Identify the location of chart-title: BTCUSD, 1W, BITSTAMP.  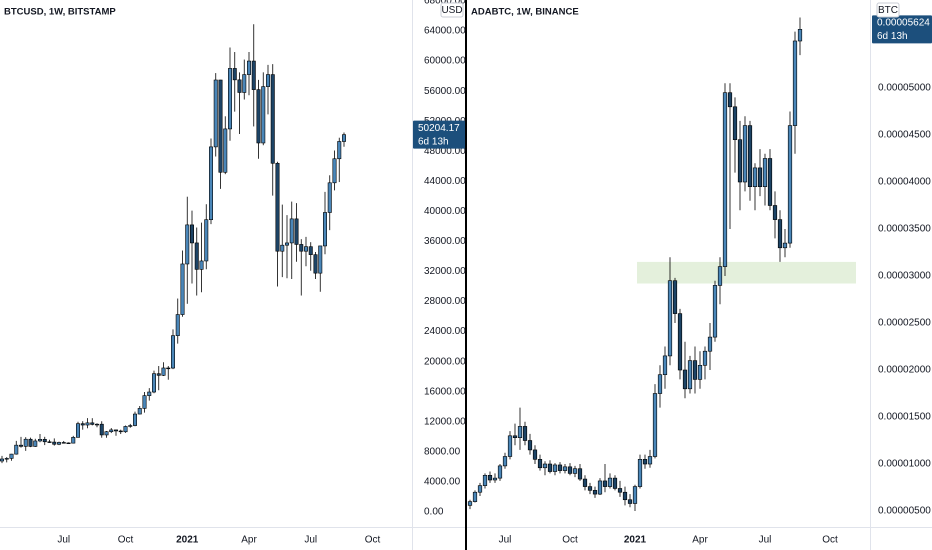
(60, 12).